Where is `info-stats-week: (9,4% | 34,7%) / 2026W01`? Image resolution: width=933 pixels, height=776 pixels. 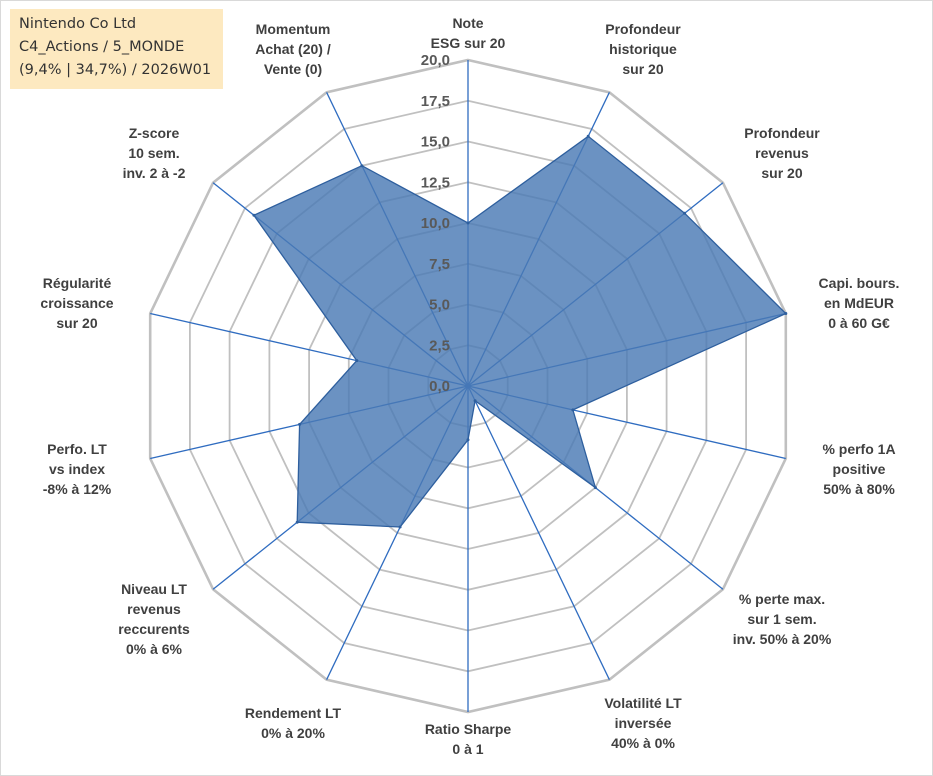 info-stats-week: (9,4% | 34,7%) / 2026W01 is located at coordinates (115, 70).